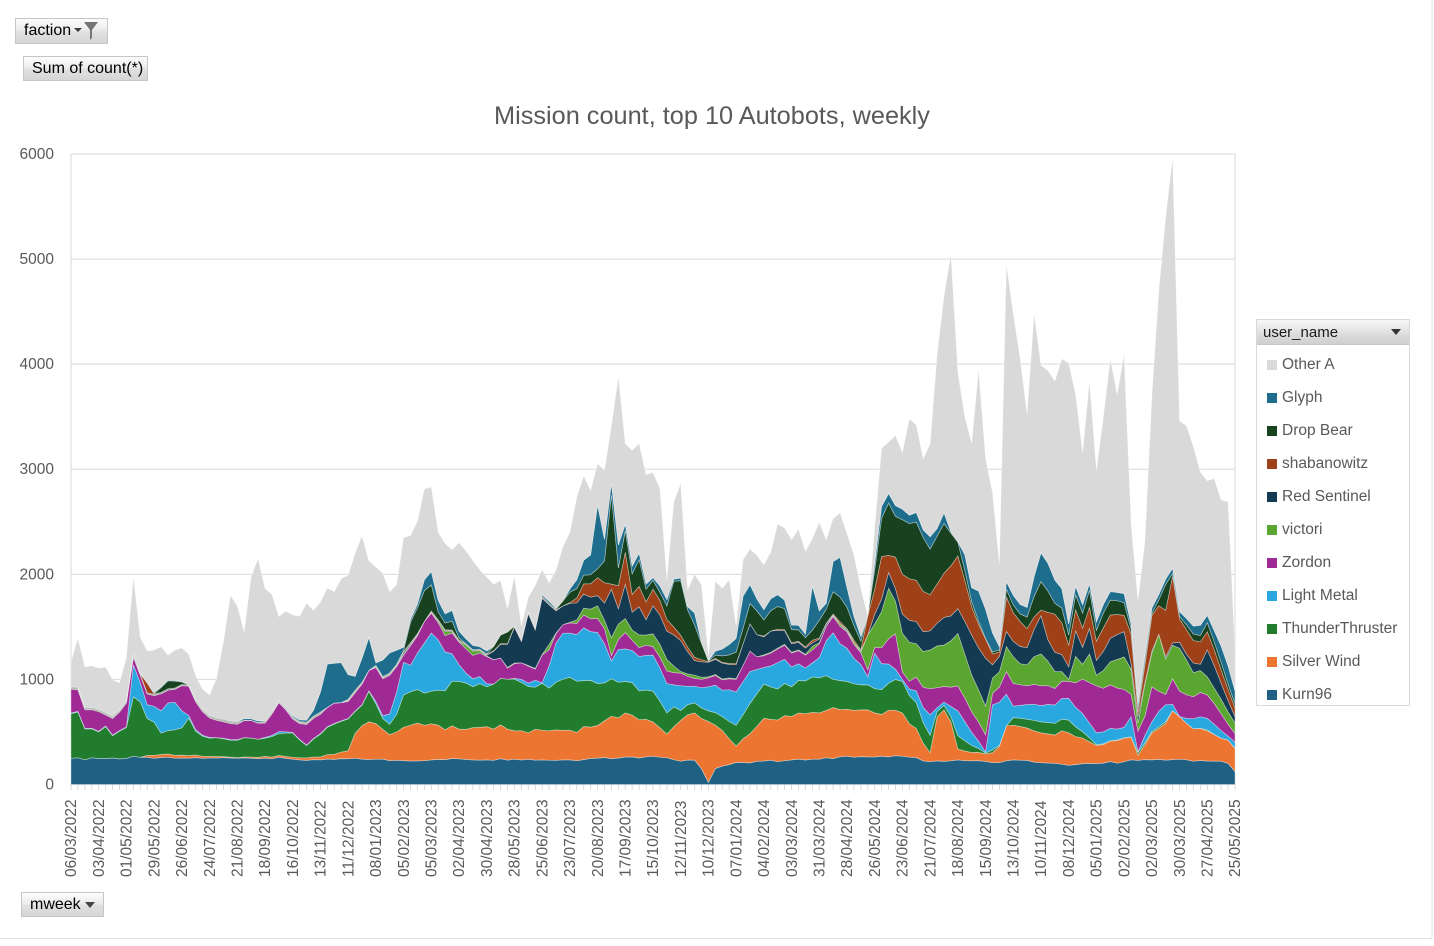 The image size is (1434, 946). Describe the element at coordinates (376, 838) in the screenshot. I see `svg-text: 08/01/2023` at that location.